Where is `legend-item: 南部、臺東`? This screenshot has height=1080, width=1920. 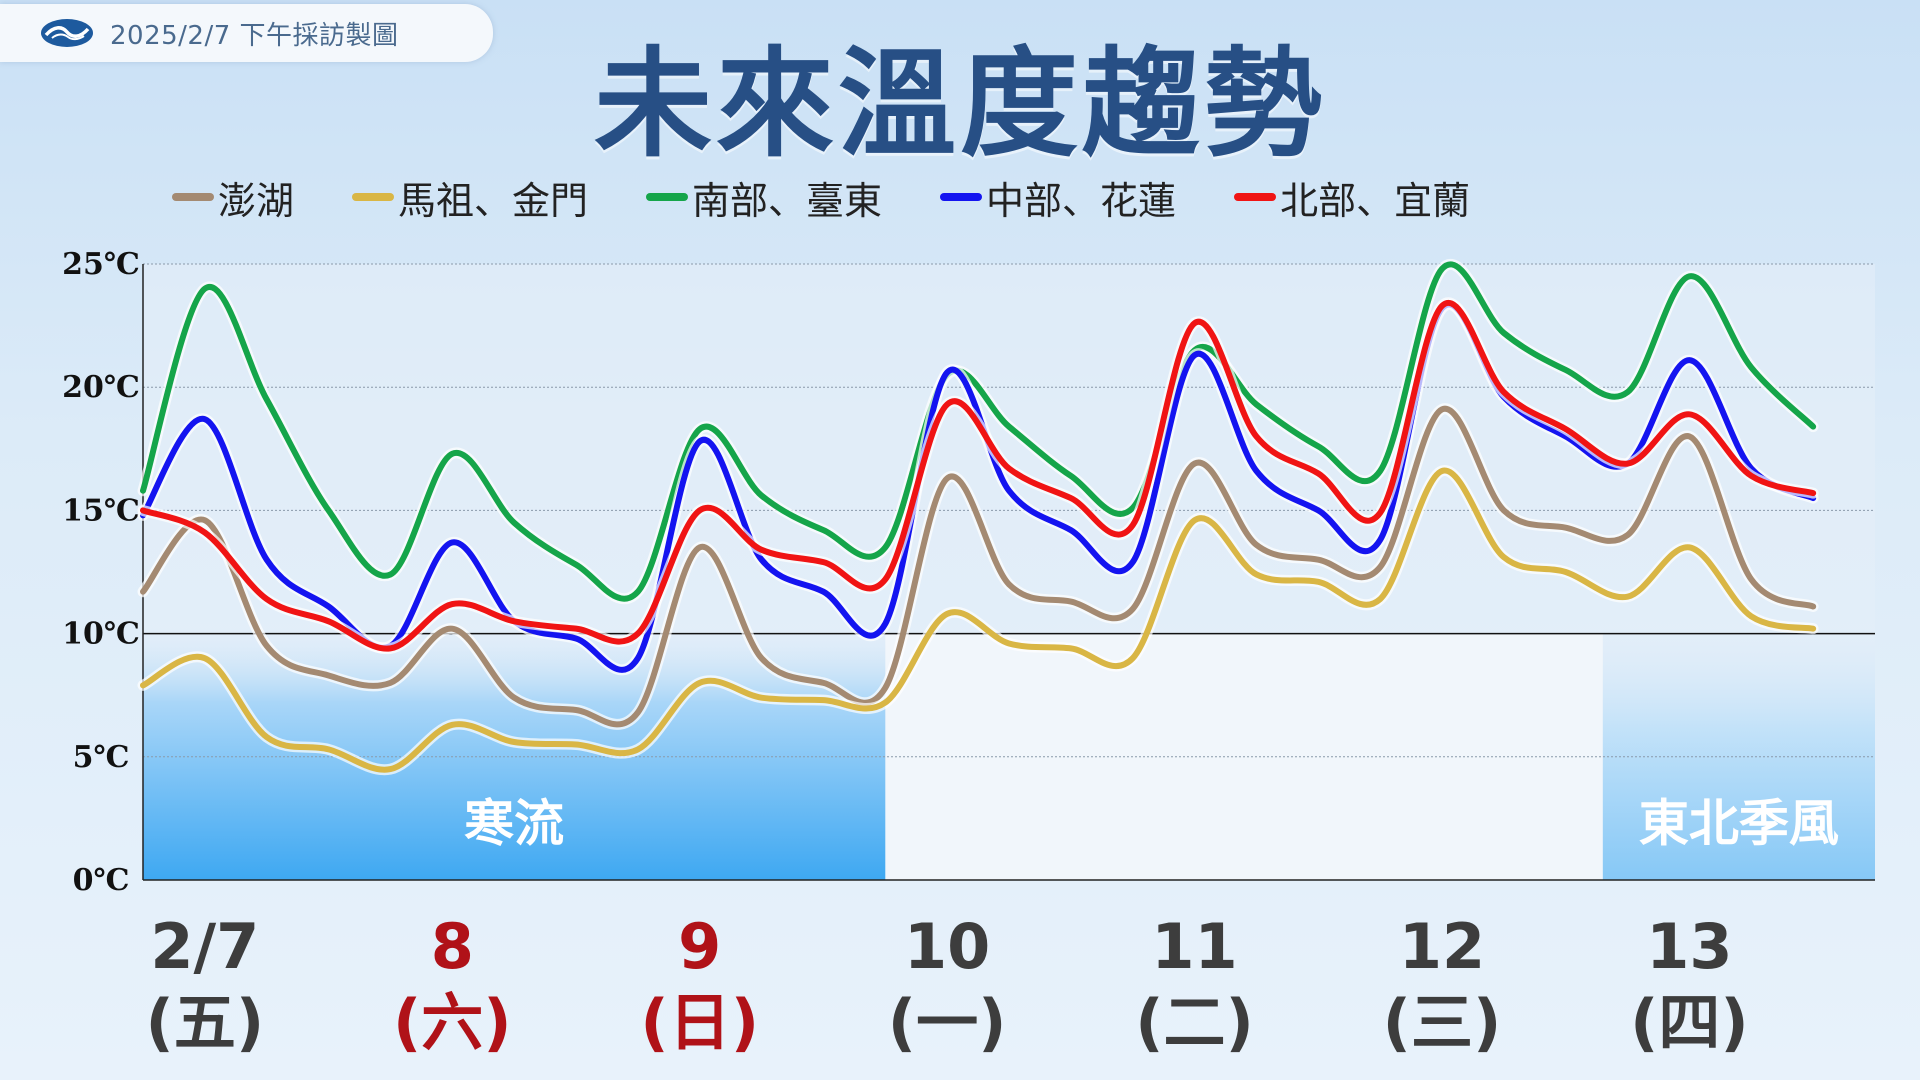
legend-item: 南部、臺東 is located at coordinates (764, 197).